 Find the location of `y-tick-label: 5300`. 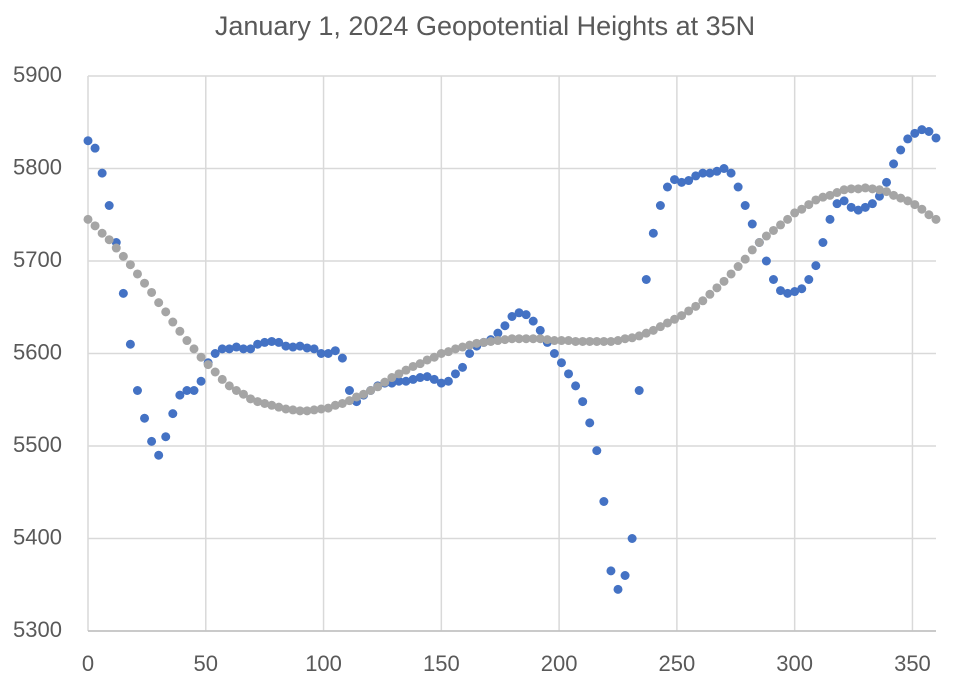

y-tick-label: 5300 is located at coordinates (37, 629).